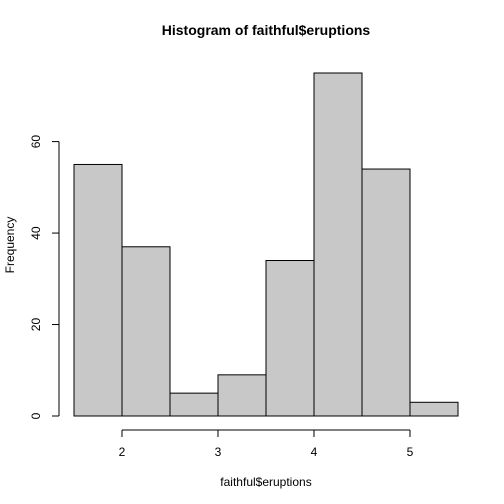 This screenshot has width=504, height=504. I want to click on y-axis-label: Frequency, so click(10, 245).